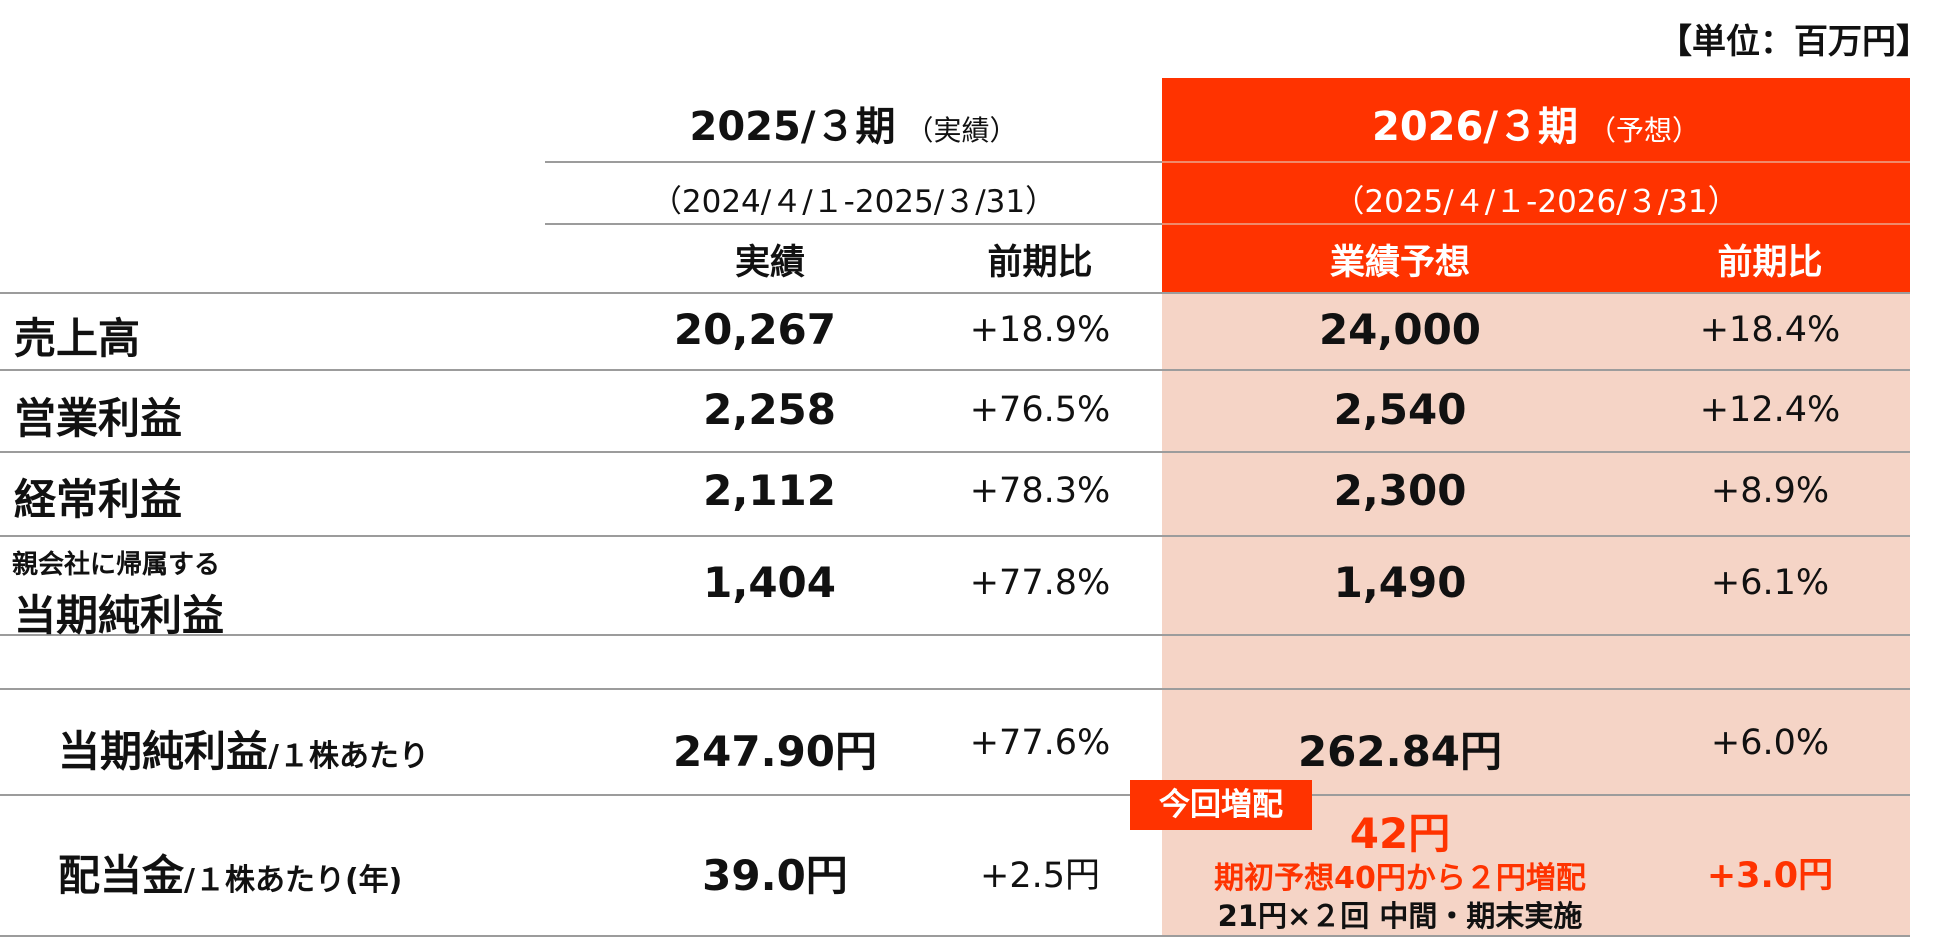  What do you see at coordinates (775, 751) in the screenshot?
I see `eps-actual: 247.90円` at bounding box center [775, 751].